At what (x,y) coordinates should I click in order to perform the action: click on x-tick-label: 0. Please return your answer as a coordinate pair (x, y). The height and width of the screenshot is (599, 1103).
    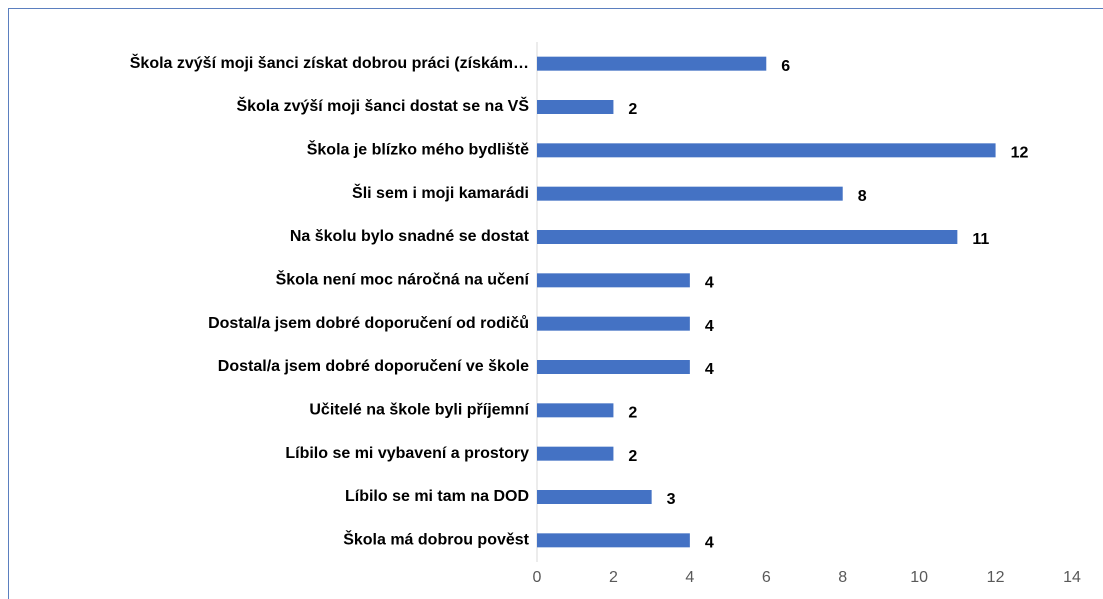
    Looking at the image, I should click on (537, 577).